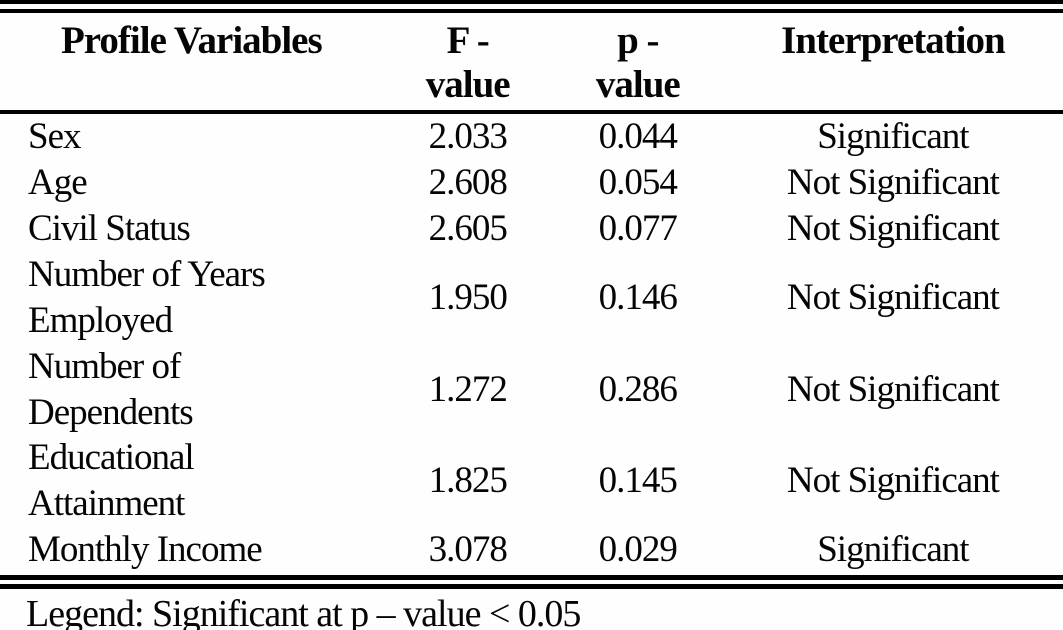 This screenshot has width=1063, height=630. I want to click on variable-cell: Number of Dependents, so click(111, 389).